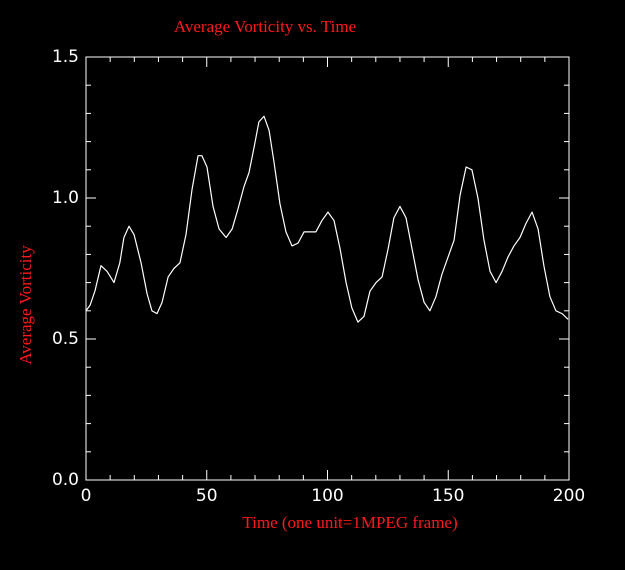 This screenshot has width=625, height=570. I want to click on y-axis-label: Average Vorticity, so click(25, 305).